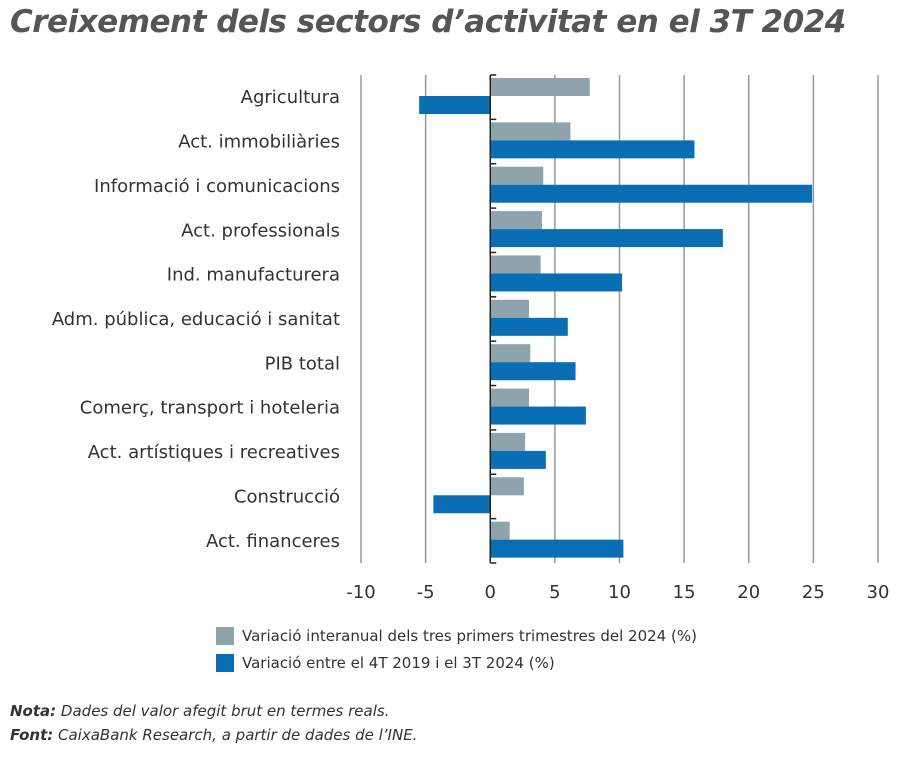 The width and height of the screenshot is (900, 760). What do you see at coordinates (302, 363) in the screenshot?
I see `category-label: PIB total` at bounding box center [302, 363].